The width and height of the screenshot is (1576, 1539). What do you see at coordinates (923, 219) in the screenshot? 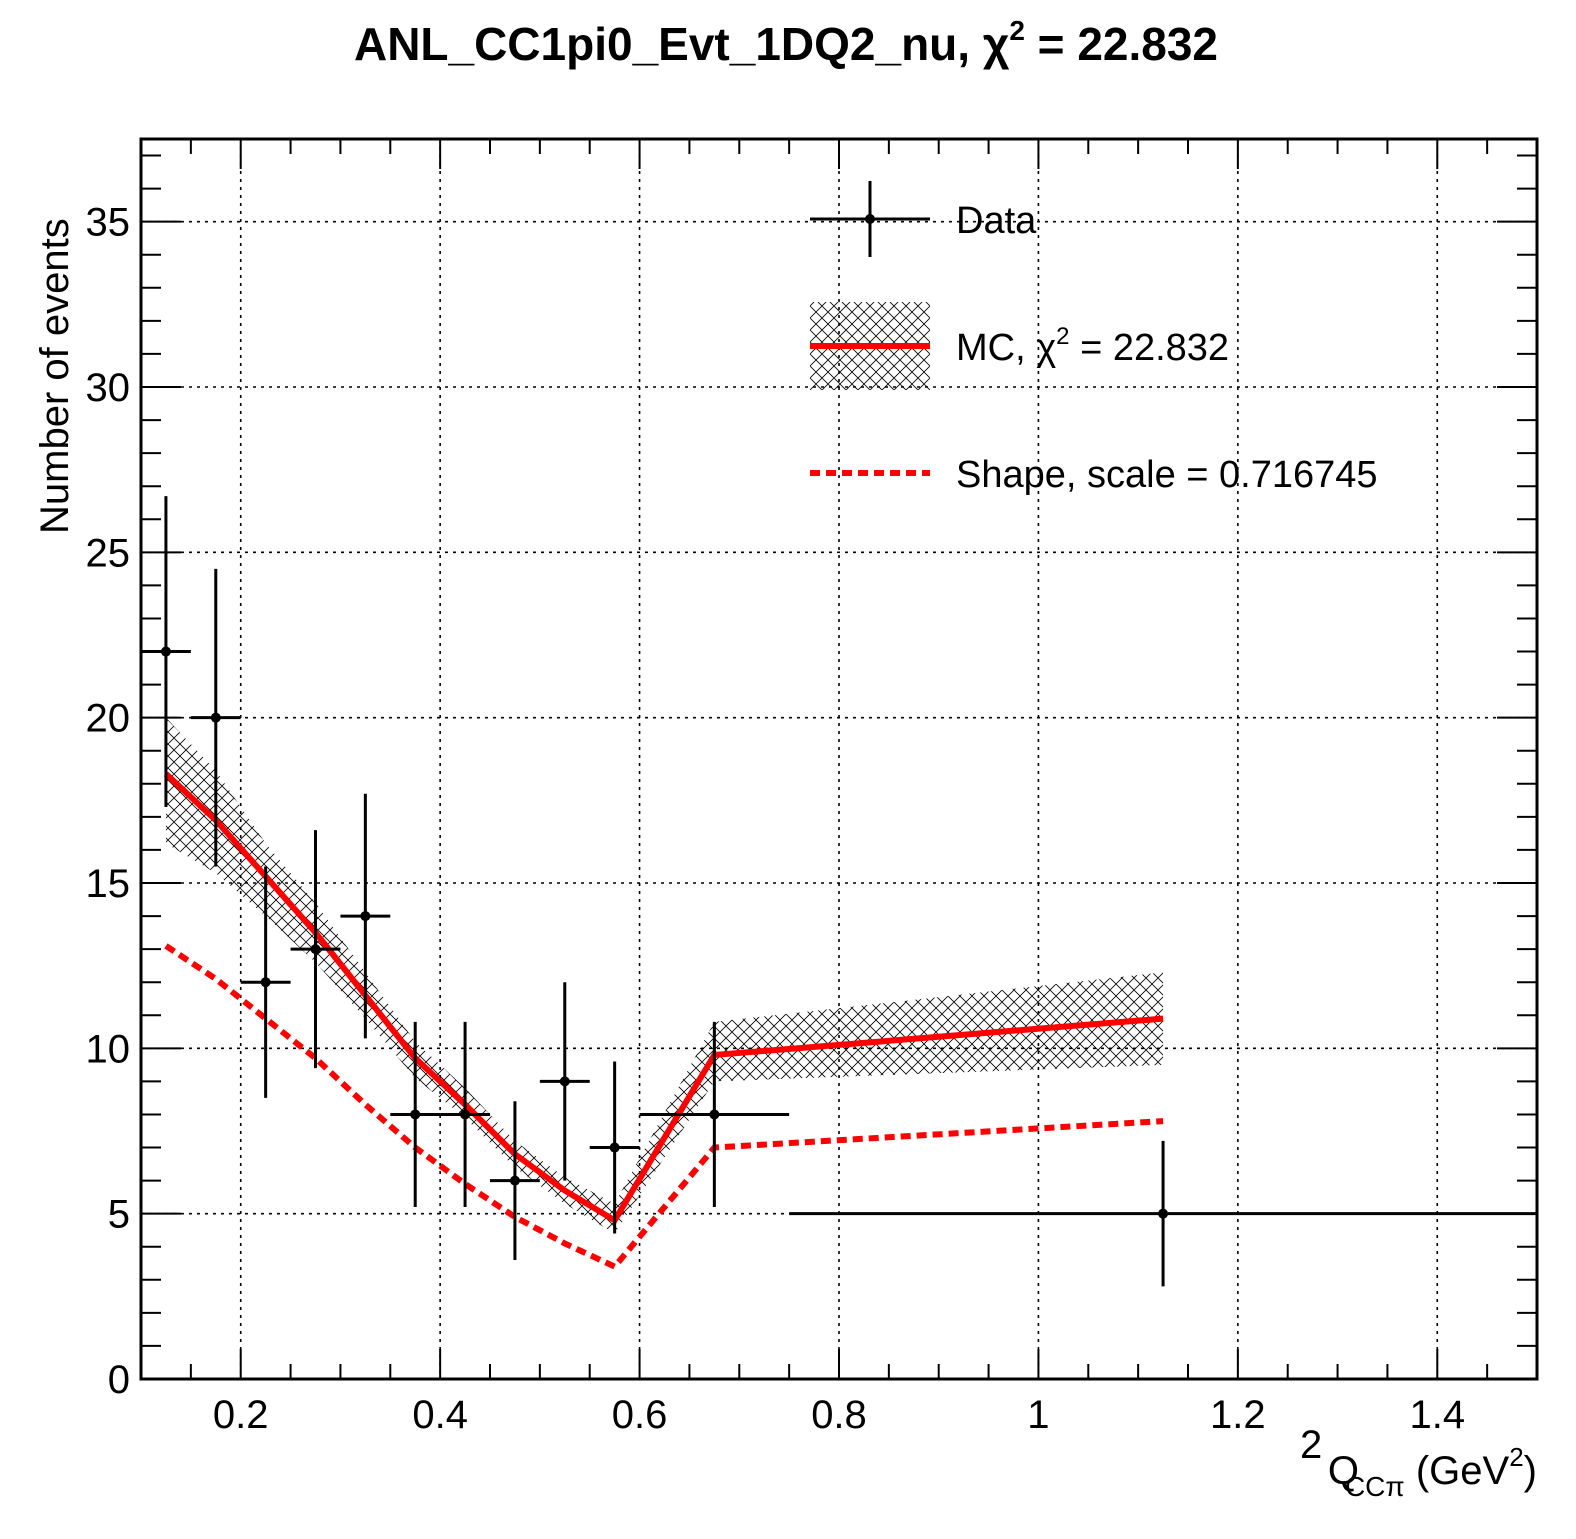
I see `legend-data-entry: Data` at bounding box center [923, 219].